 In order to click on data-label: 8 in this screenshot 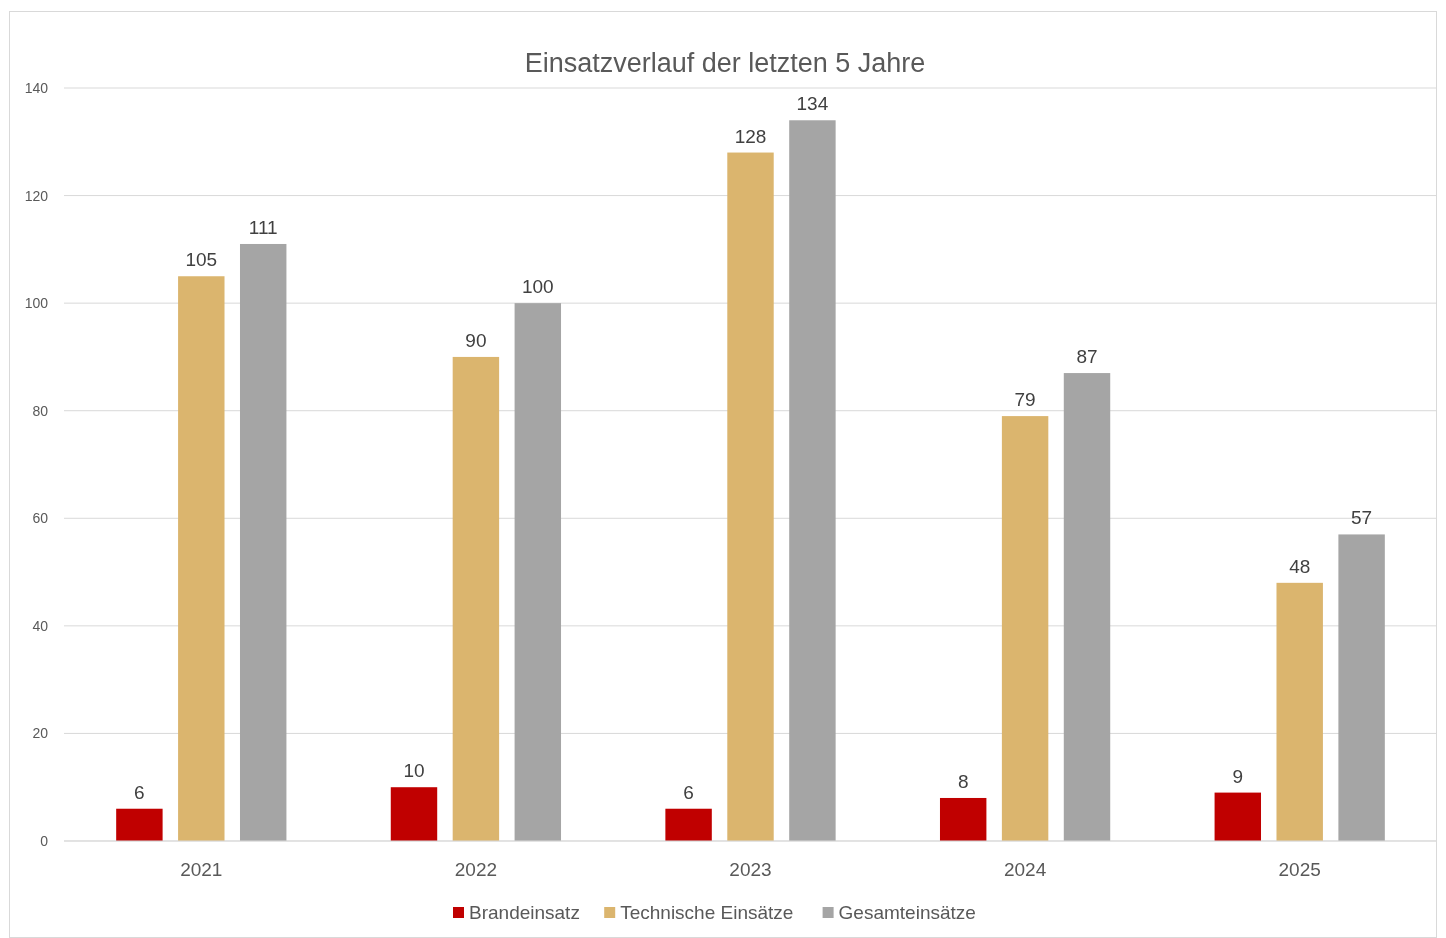, I will do `click(963, 781)`.